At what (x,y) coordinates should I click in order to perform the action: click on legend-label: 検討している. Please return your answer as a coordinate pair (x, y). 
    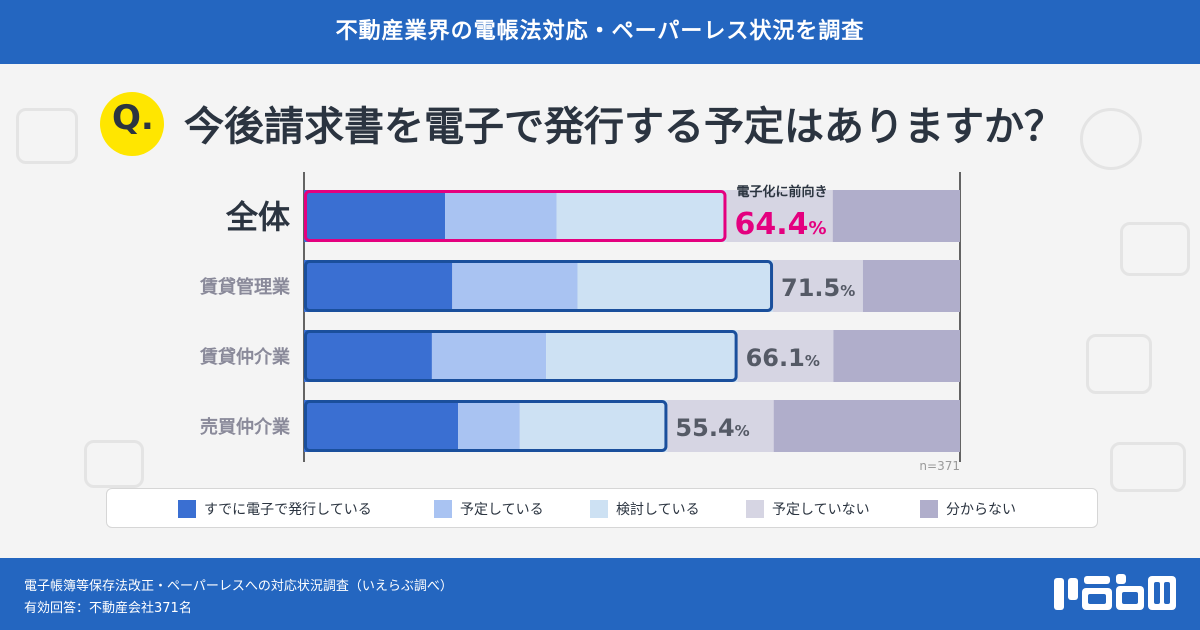
    Looking at the image, I should click on (658, 510).